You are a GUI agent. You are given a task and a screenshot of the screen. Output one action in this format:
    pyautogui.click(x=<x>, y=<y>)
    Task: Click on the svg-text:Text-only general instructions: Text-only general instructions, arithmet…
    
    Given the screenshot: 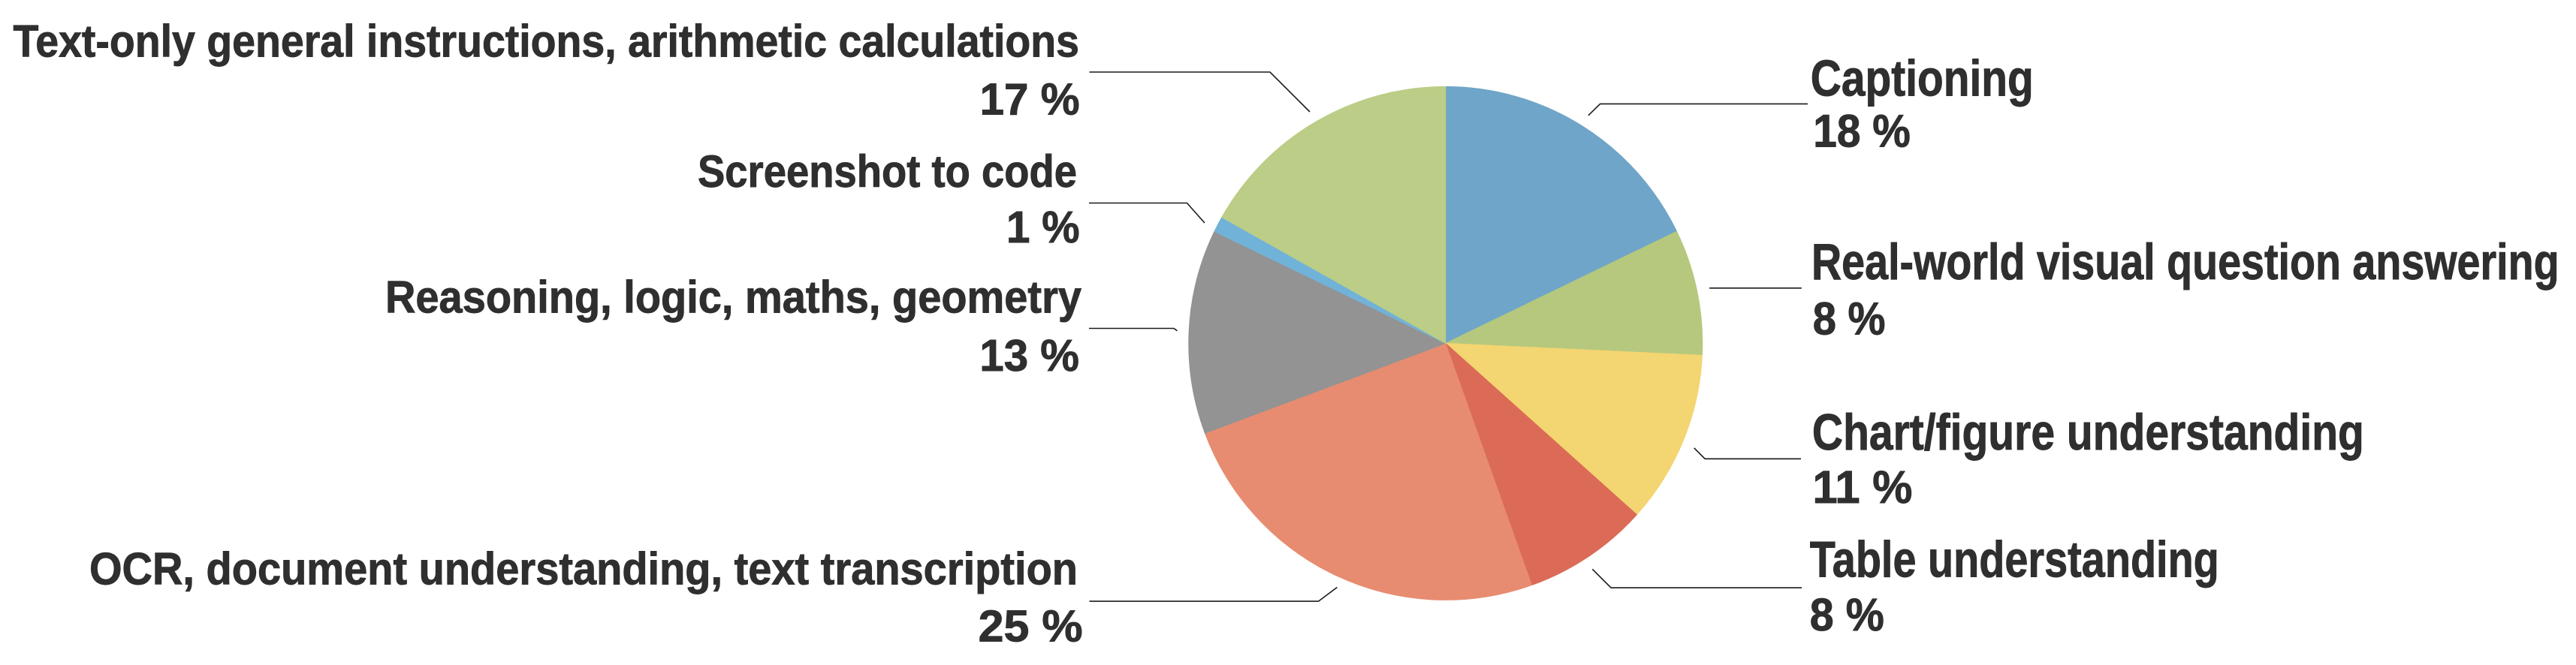 What is the action you would take?
    pyautogui.click(x=547, y=42)
    